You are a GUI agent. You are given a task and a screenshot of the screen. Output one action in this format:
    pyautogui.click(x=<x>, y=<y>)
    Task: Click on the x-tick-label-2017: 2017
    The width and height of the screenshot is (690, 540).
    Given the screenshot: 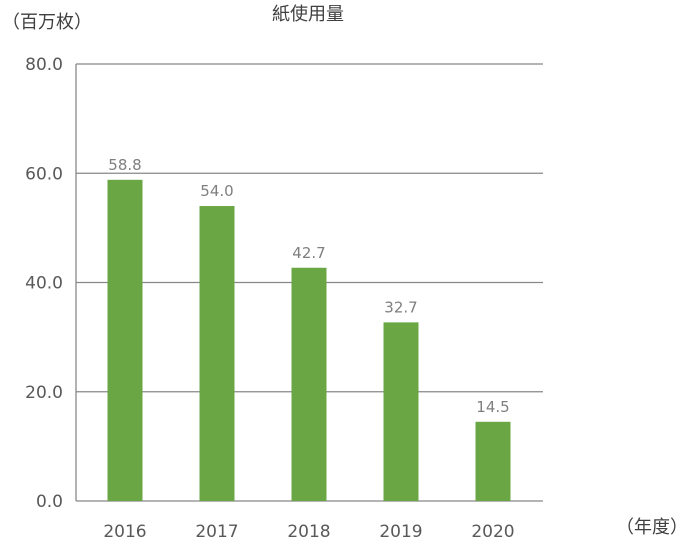 What is the action you would take?
    pyautogui.click(x=216, y=531)
    